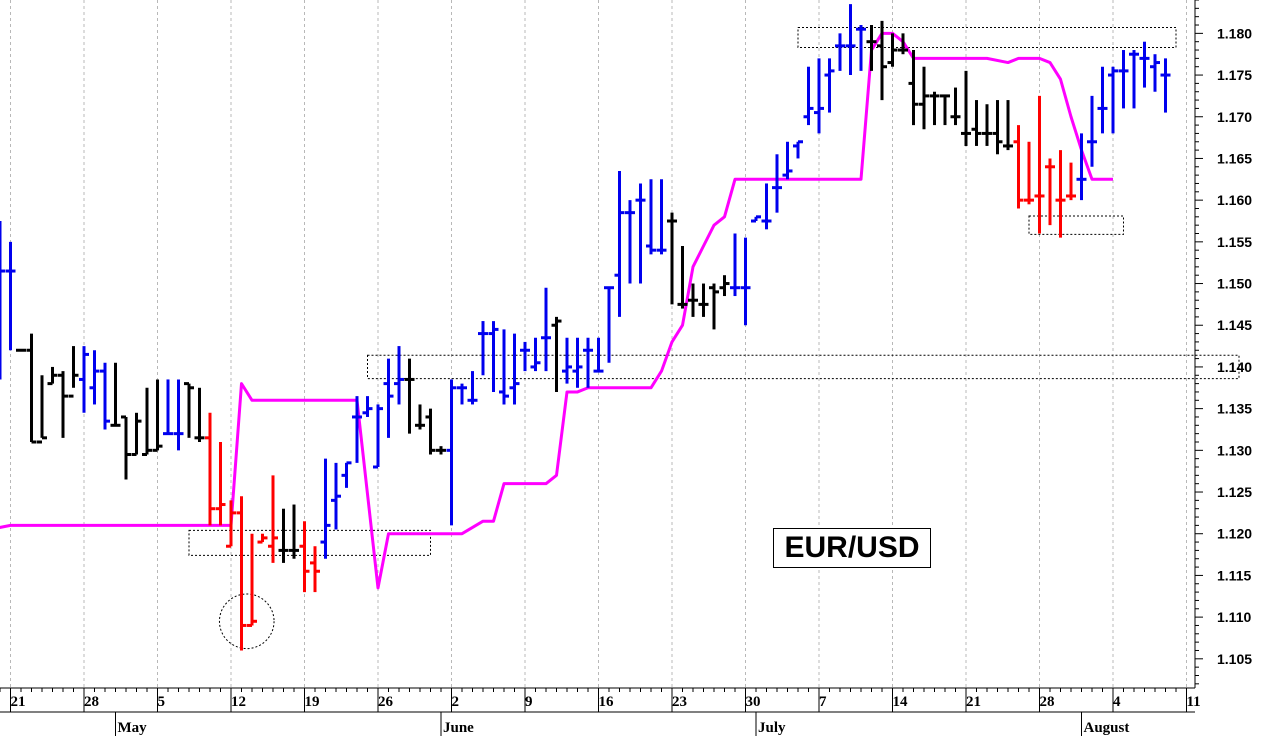  What do you see at coordinates (1234, 284) in the screenshot?
I see `y-tick-label: 1.150` at bounding box center [1234, 284].